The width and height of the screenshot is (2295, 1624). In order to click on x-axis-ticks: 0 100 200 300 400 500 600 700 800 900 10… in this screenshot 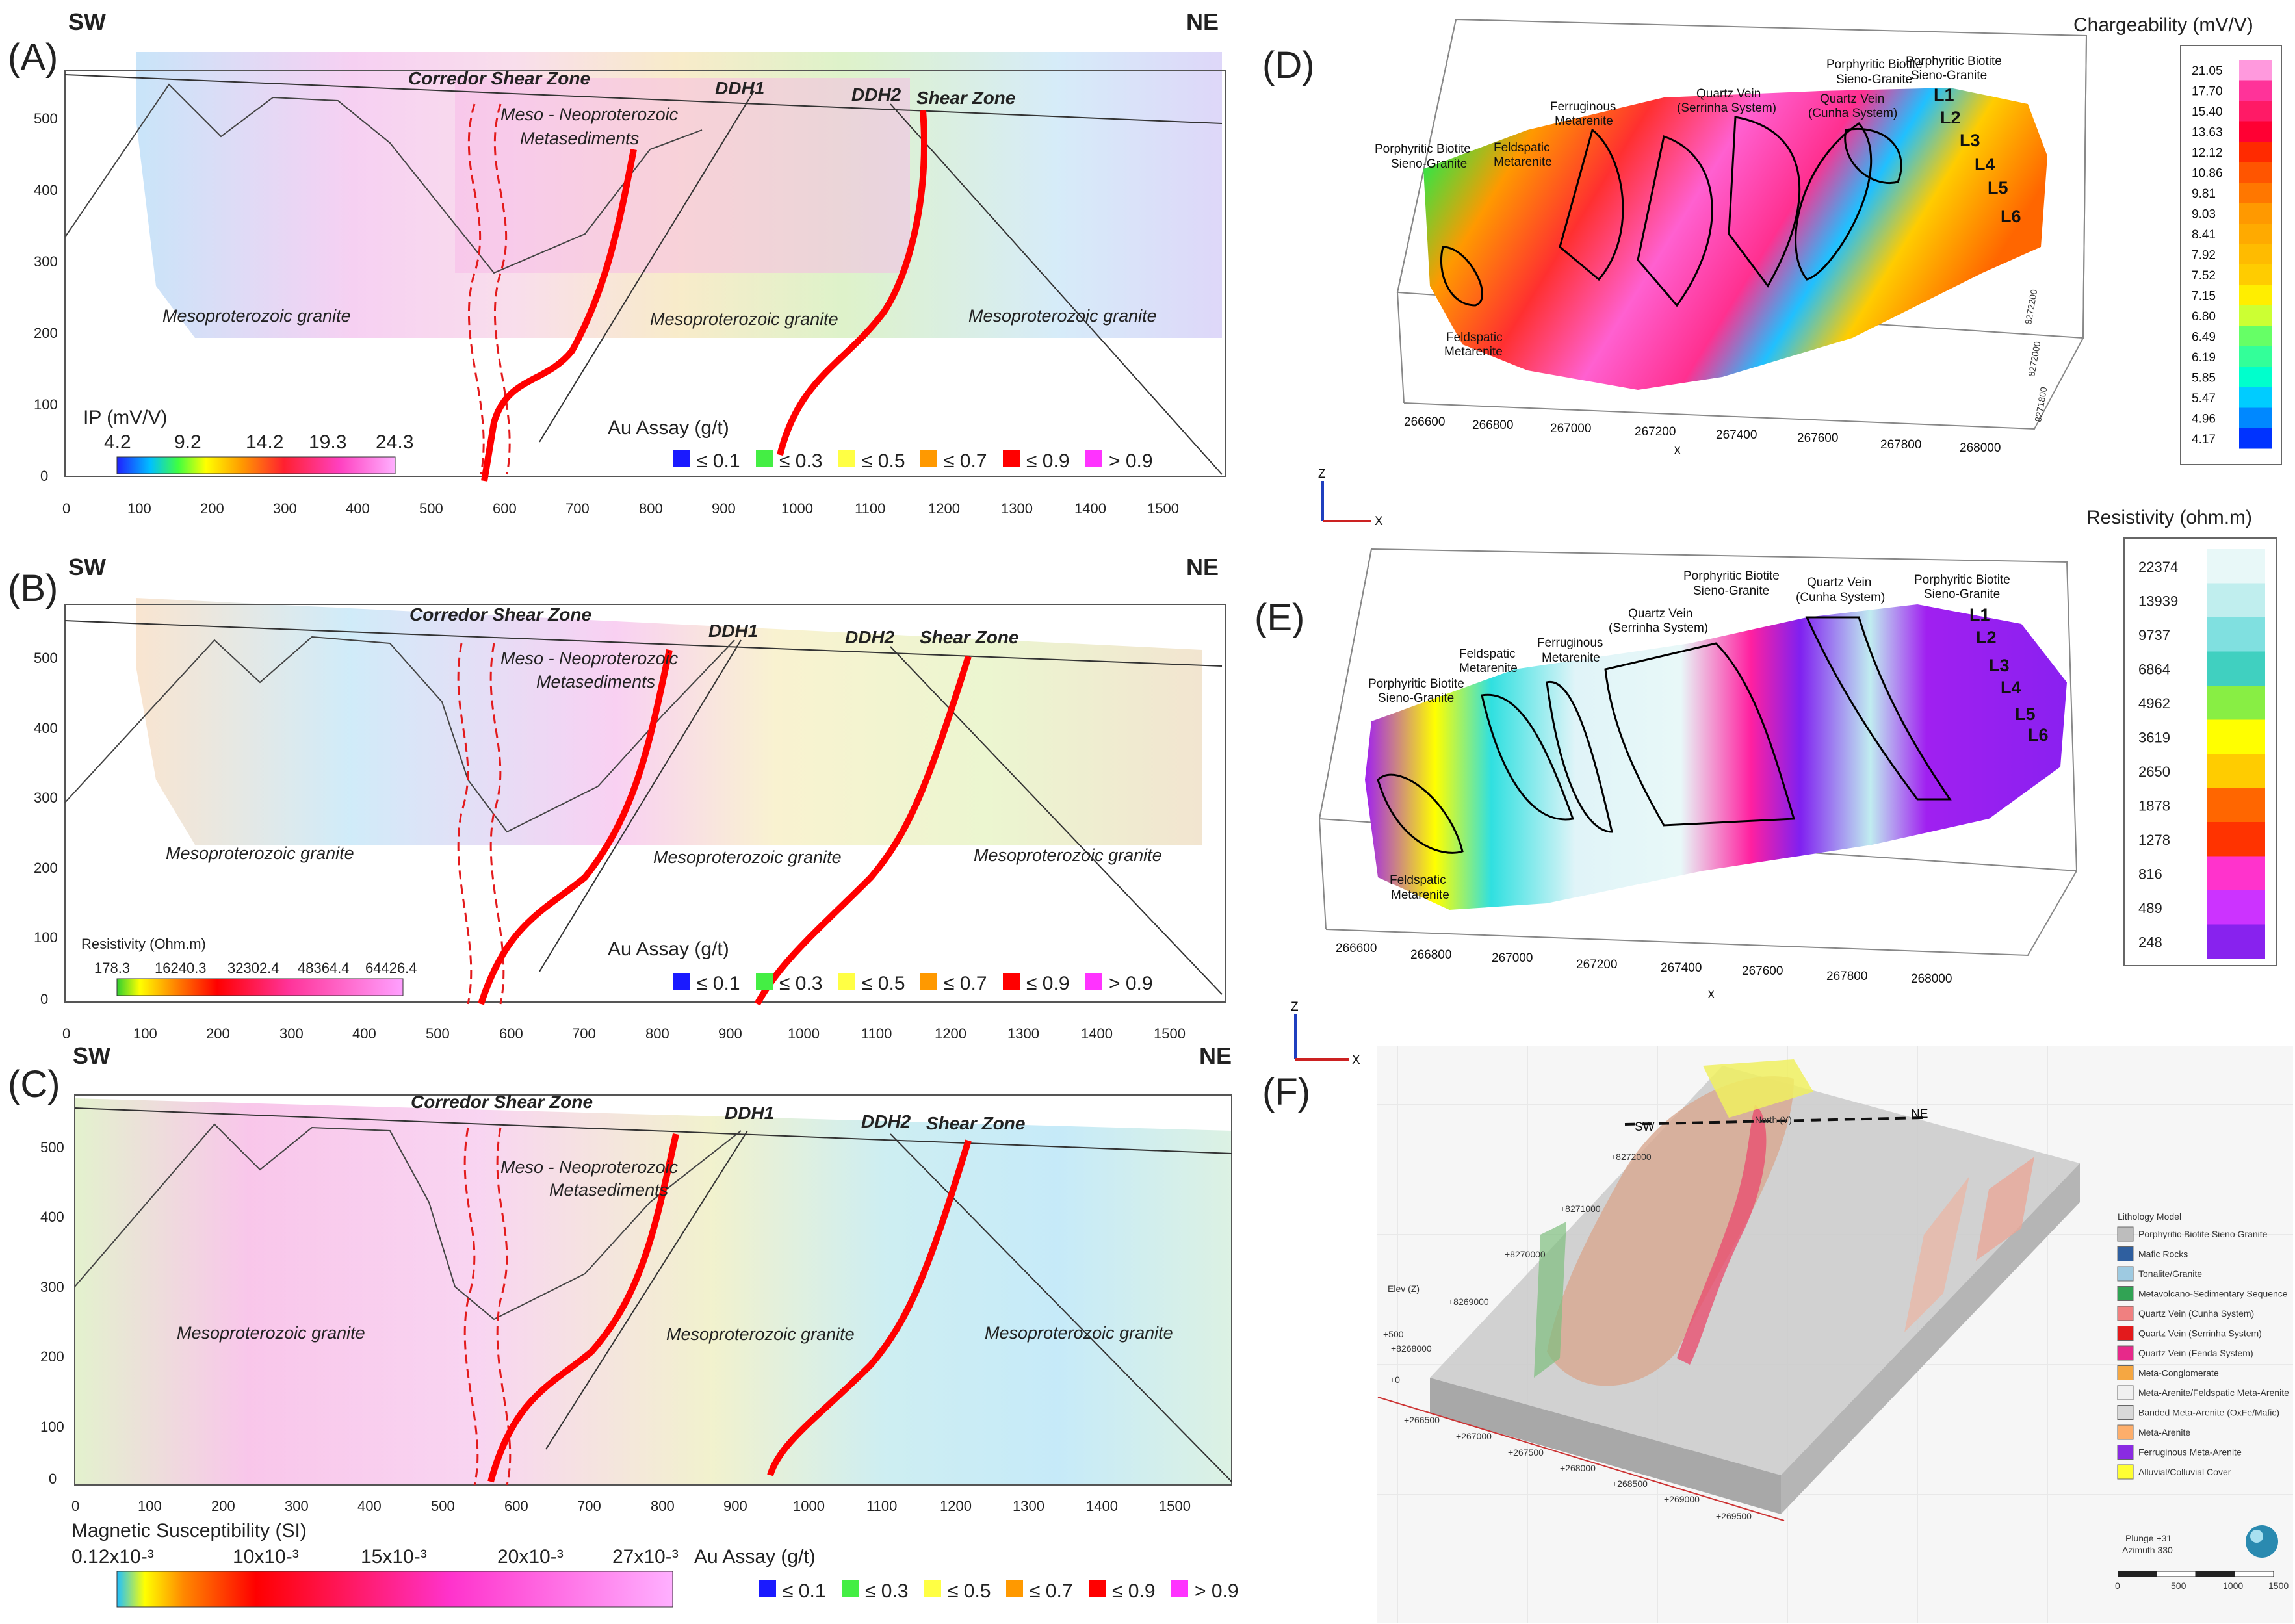, I will do `click(624, 1033)`.